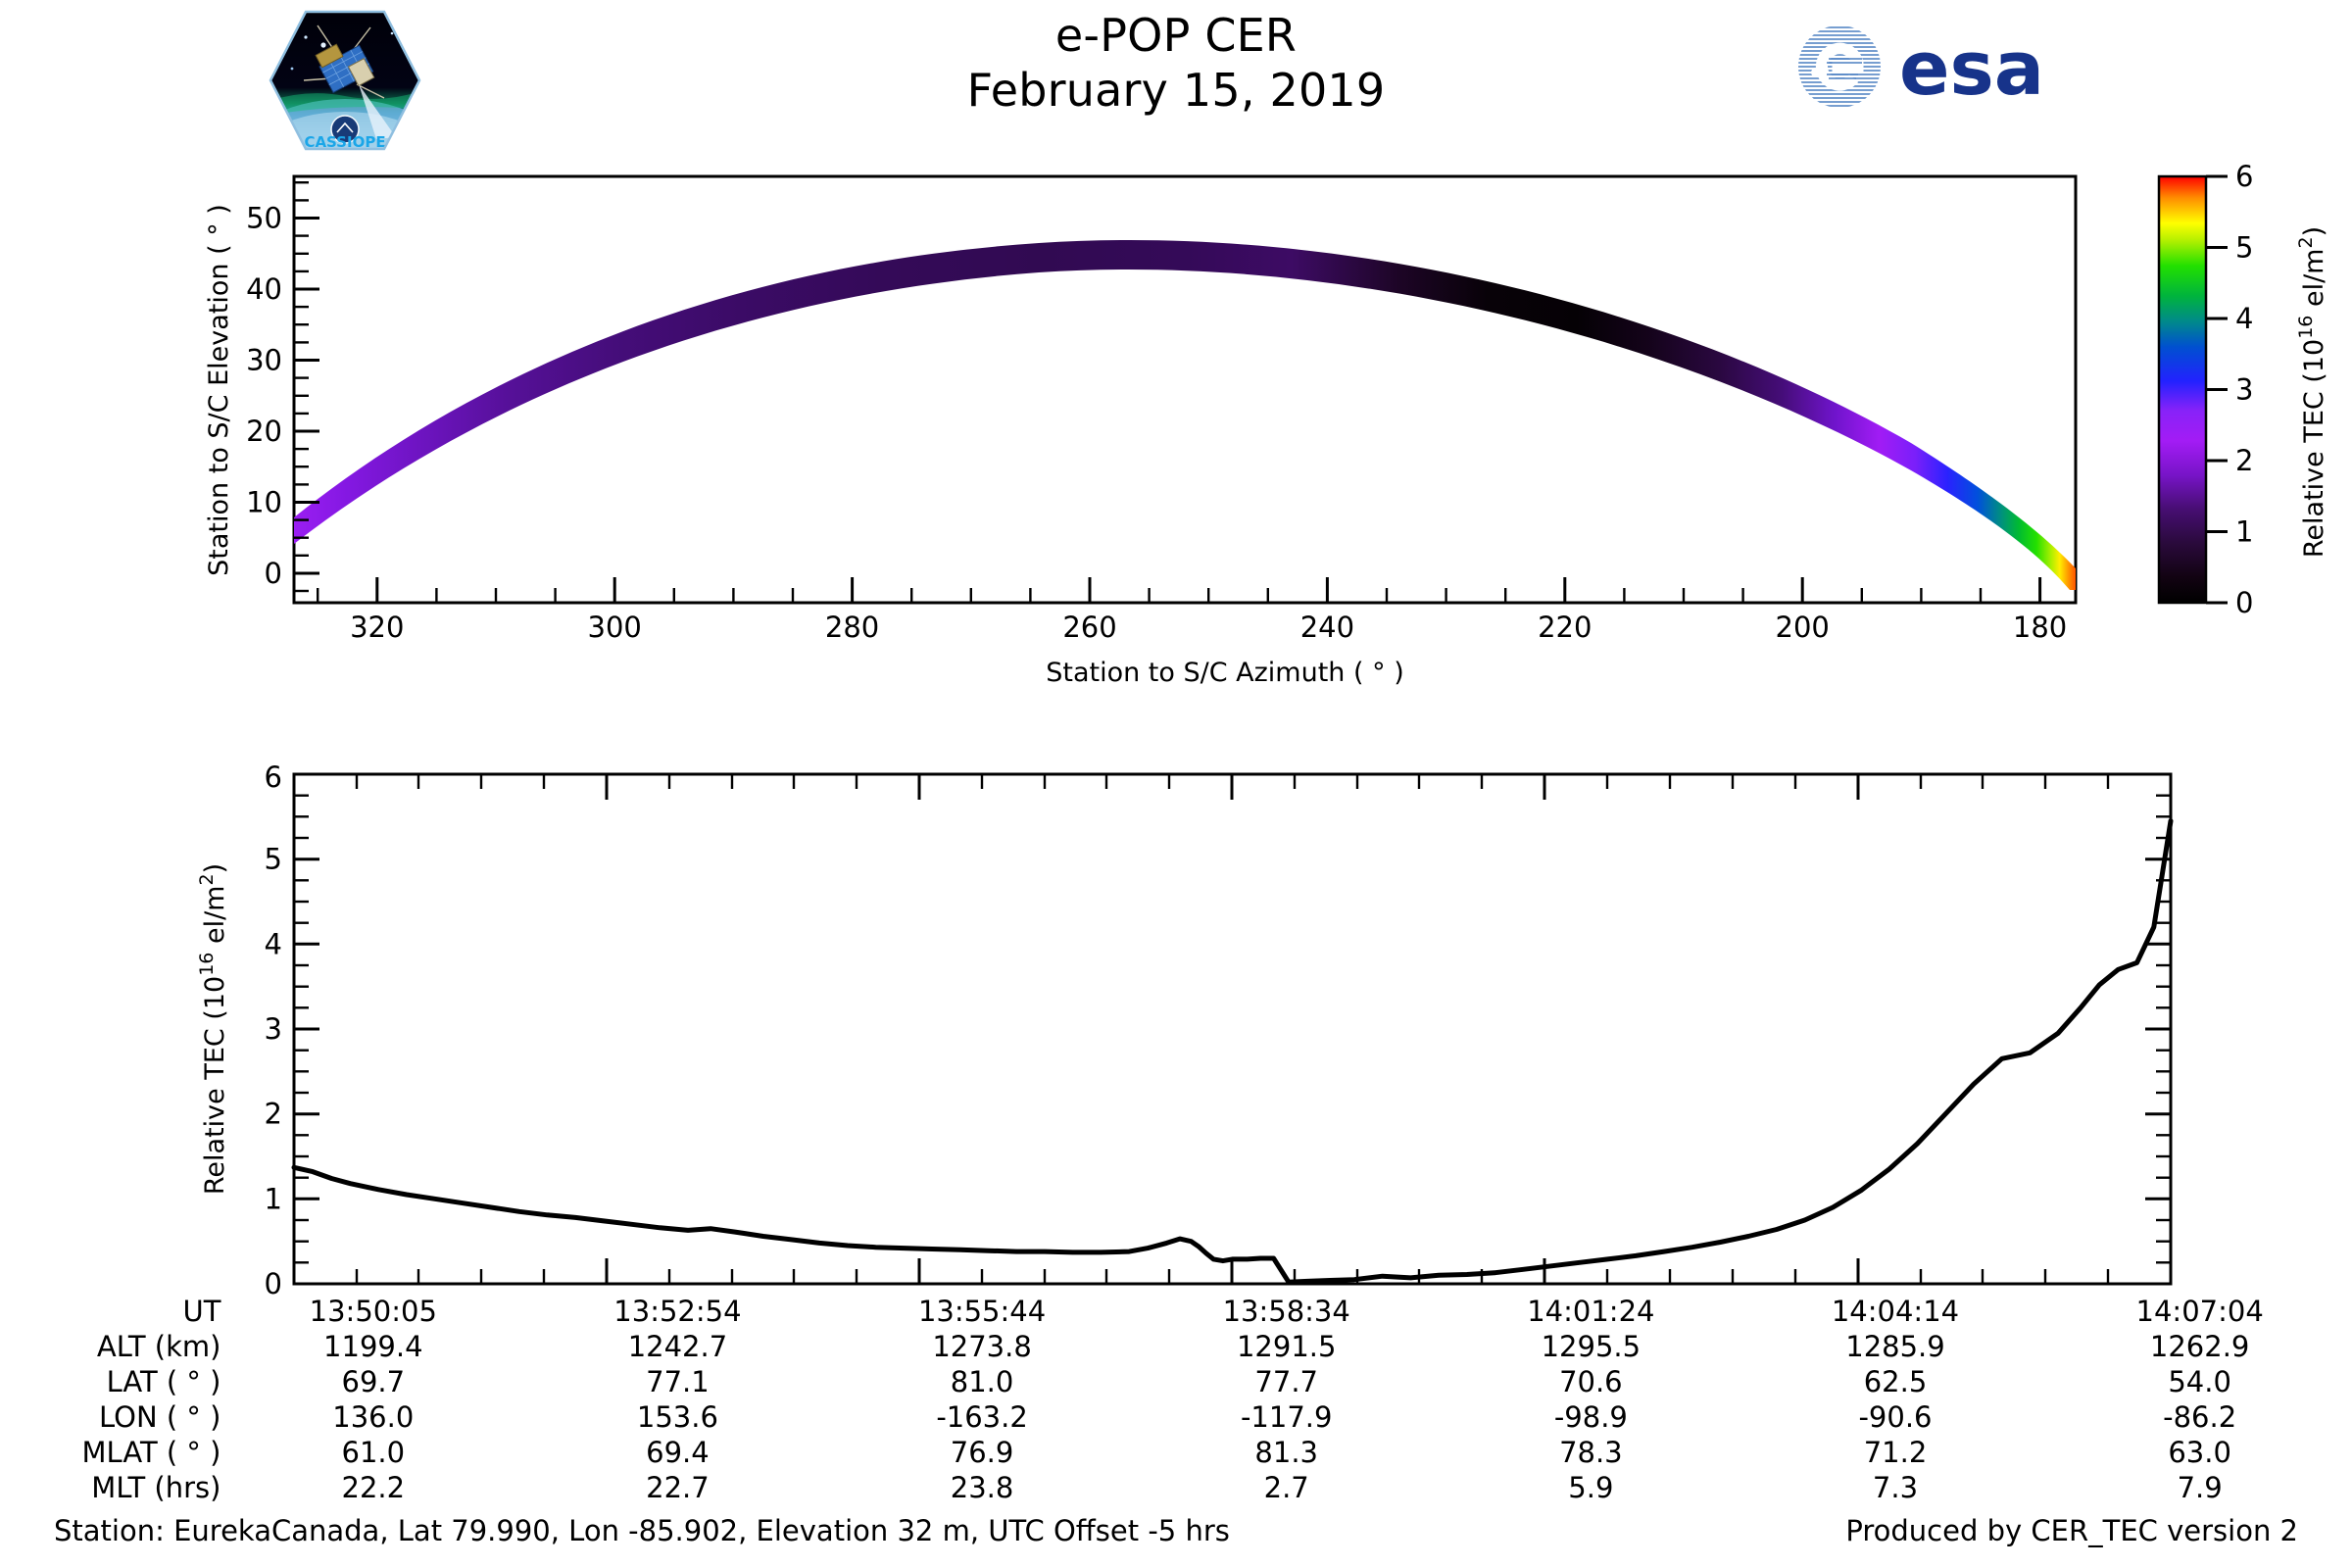 The width and height of the screenshot is (2352, 1568). What do you see at coordinates (1591, 1381) in the screenshot?
I see `table-cell: 70.6` at bounding box center [1591, 1381].